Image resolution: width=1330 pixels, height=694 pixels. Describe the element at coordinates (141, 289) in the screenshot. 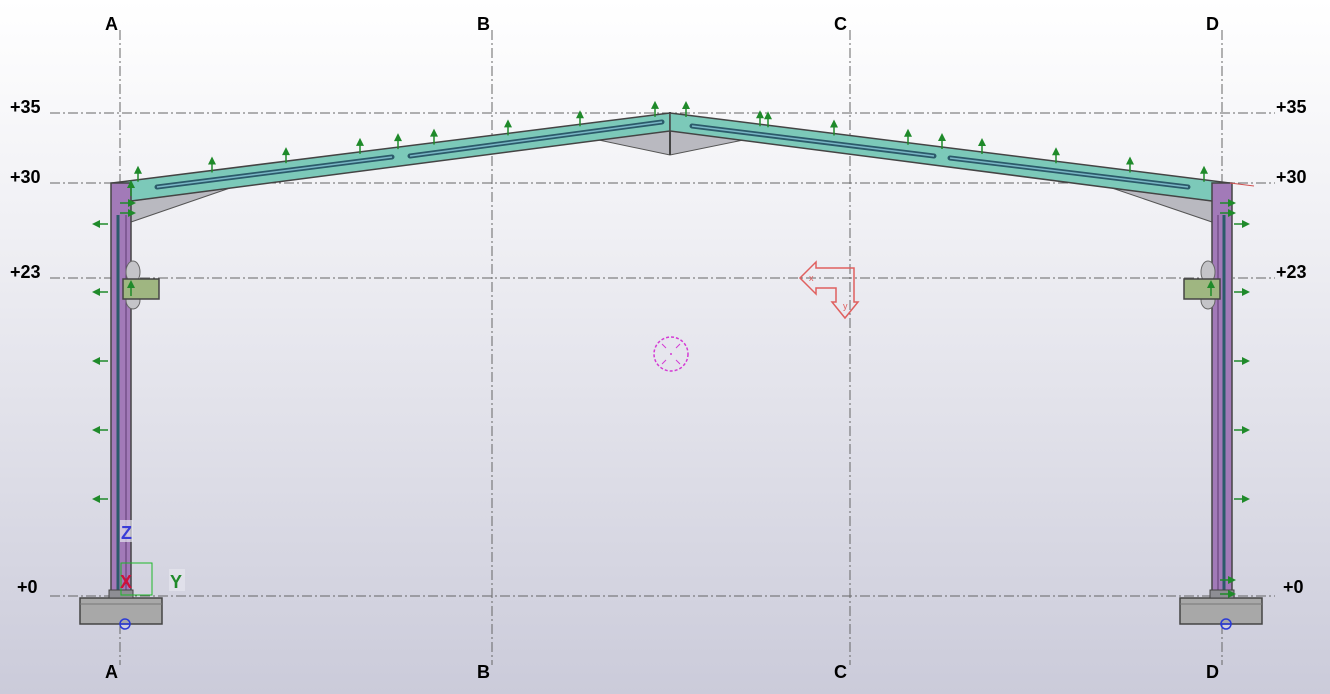

I see `bracket-left` at that location.